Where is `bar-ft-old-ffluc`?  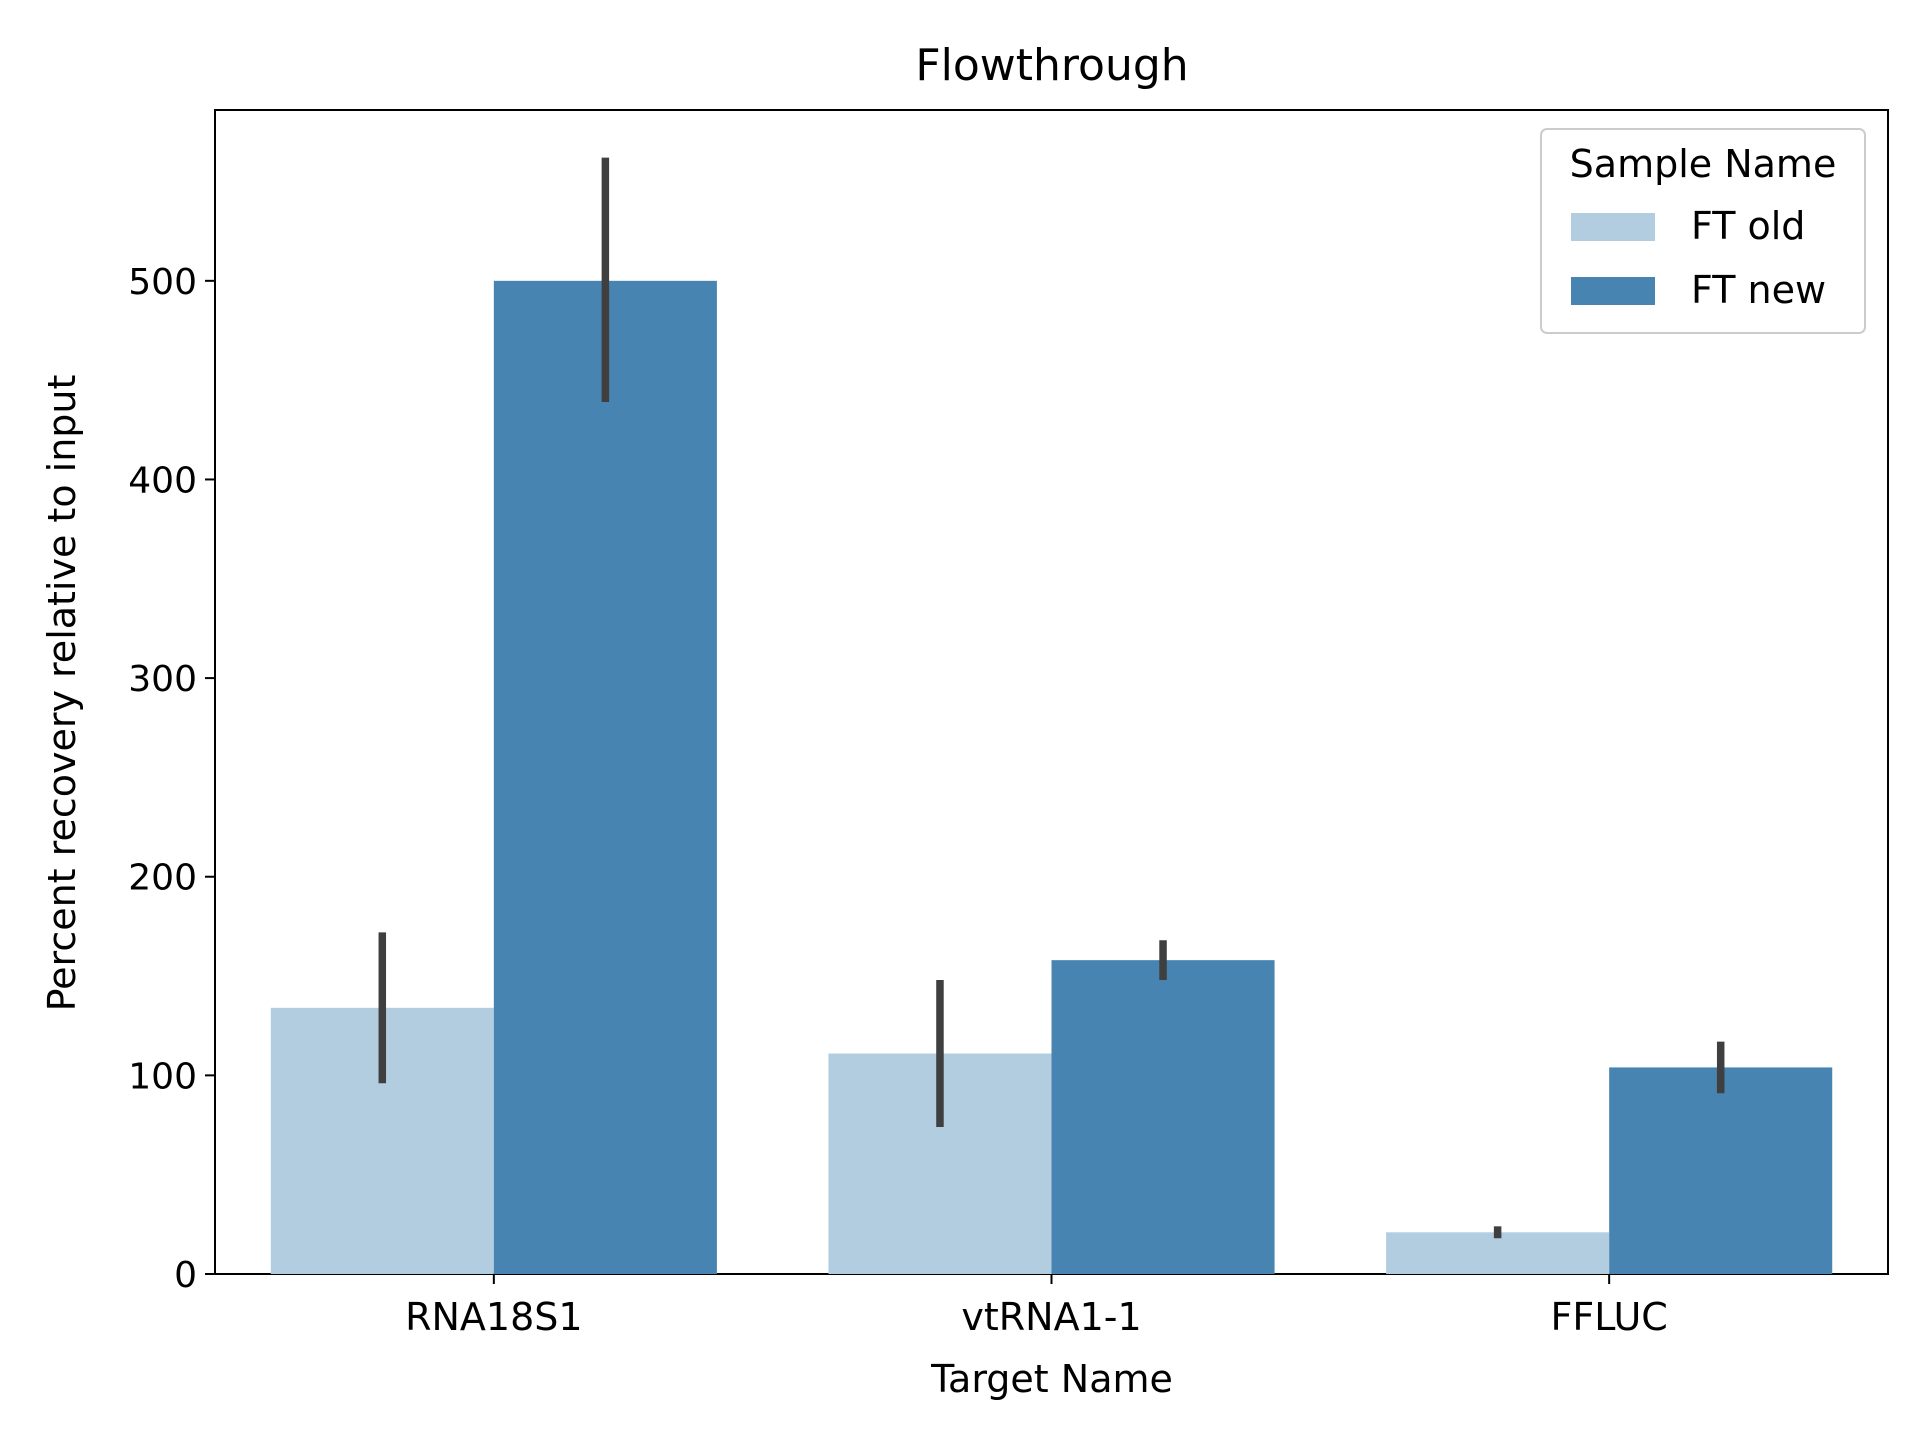 bar-ft-old-ffluc is located at coordinates (1498, 1253).